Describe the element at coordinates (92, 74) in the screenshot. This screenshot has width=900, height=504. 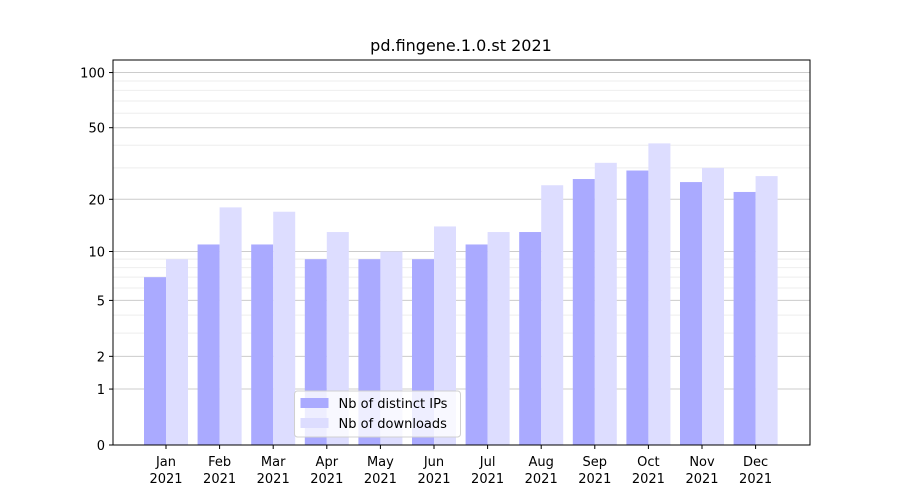
I see `y-tick-label: 100` at that location.